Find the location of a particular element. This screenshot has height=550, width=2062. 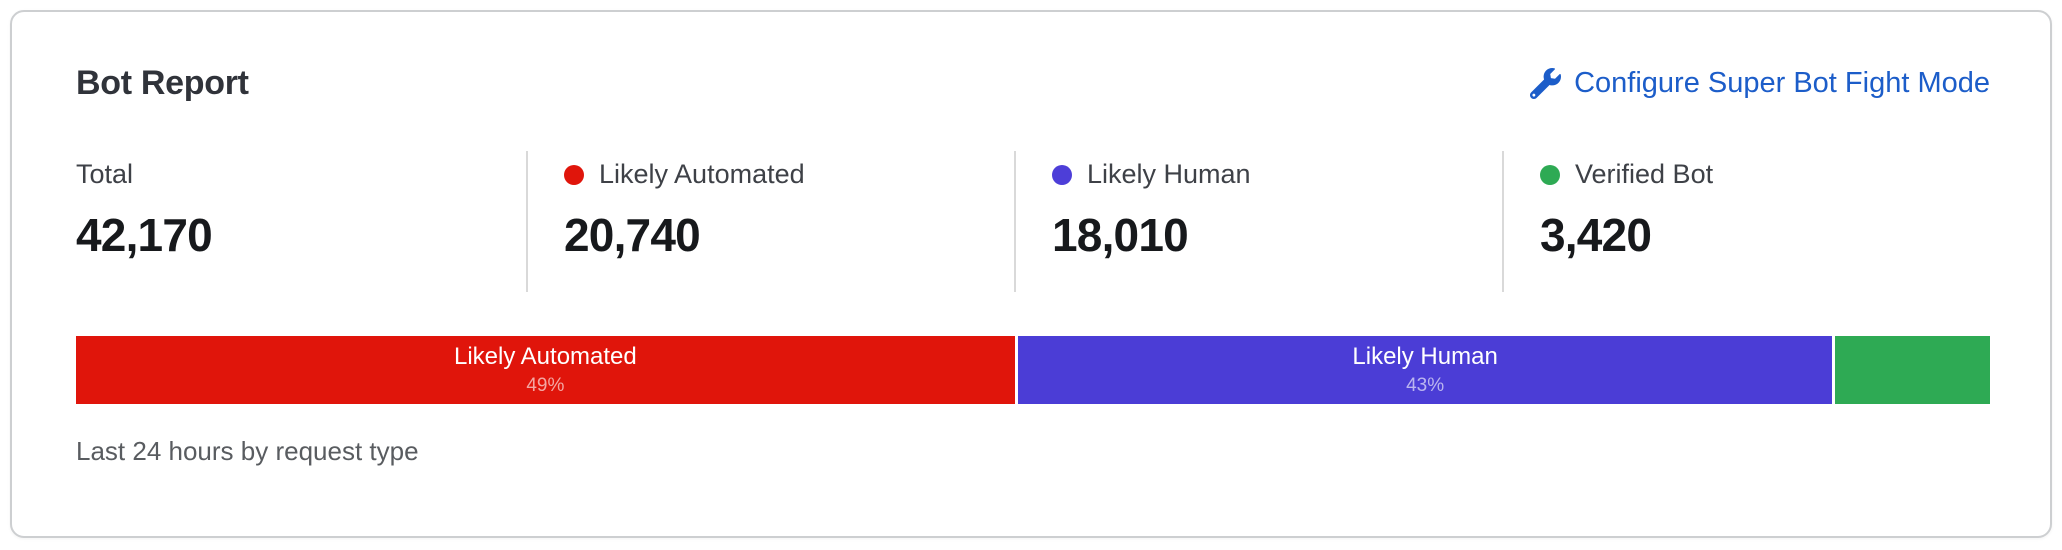

configure-super-bot-fight-mode-link: Configure Super Bot Fight Mode is located at coordinates (1760, 83).